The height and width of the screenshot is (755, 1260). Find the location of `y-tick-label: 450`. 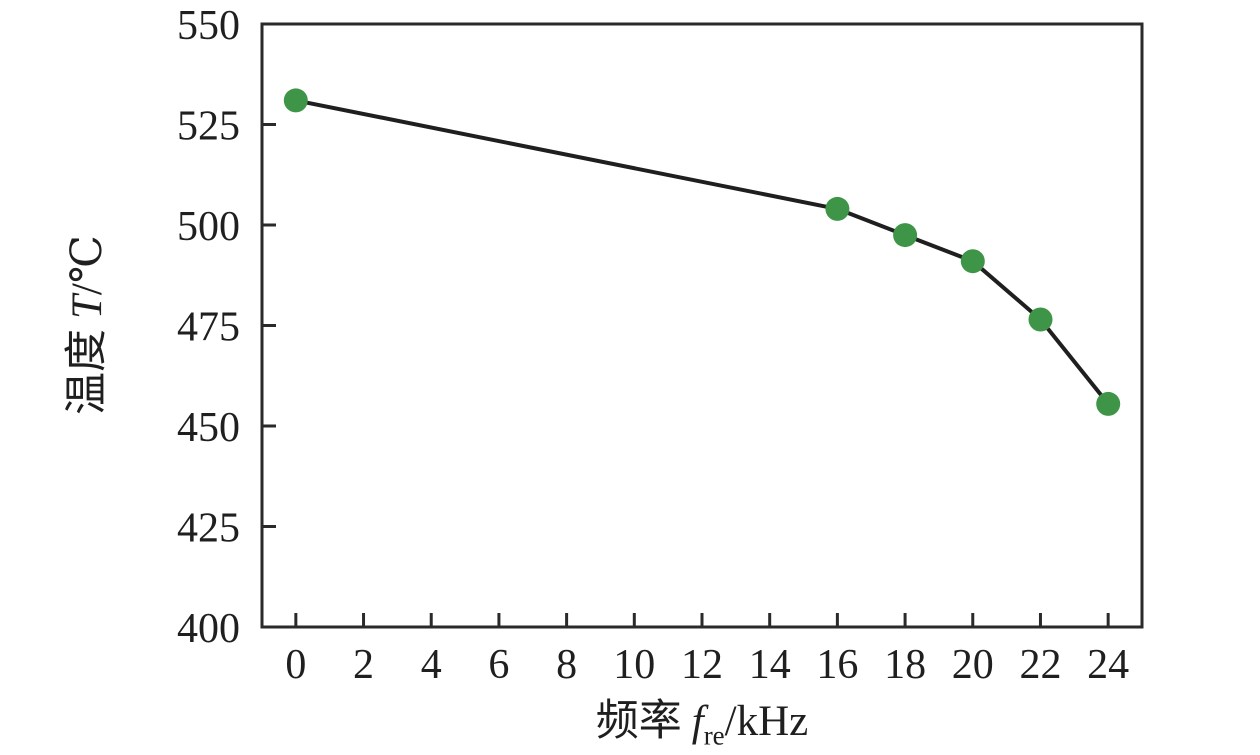

y-tick-label: 450 is located at coordinates (208, 428).